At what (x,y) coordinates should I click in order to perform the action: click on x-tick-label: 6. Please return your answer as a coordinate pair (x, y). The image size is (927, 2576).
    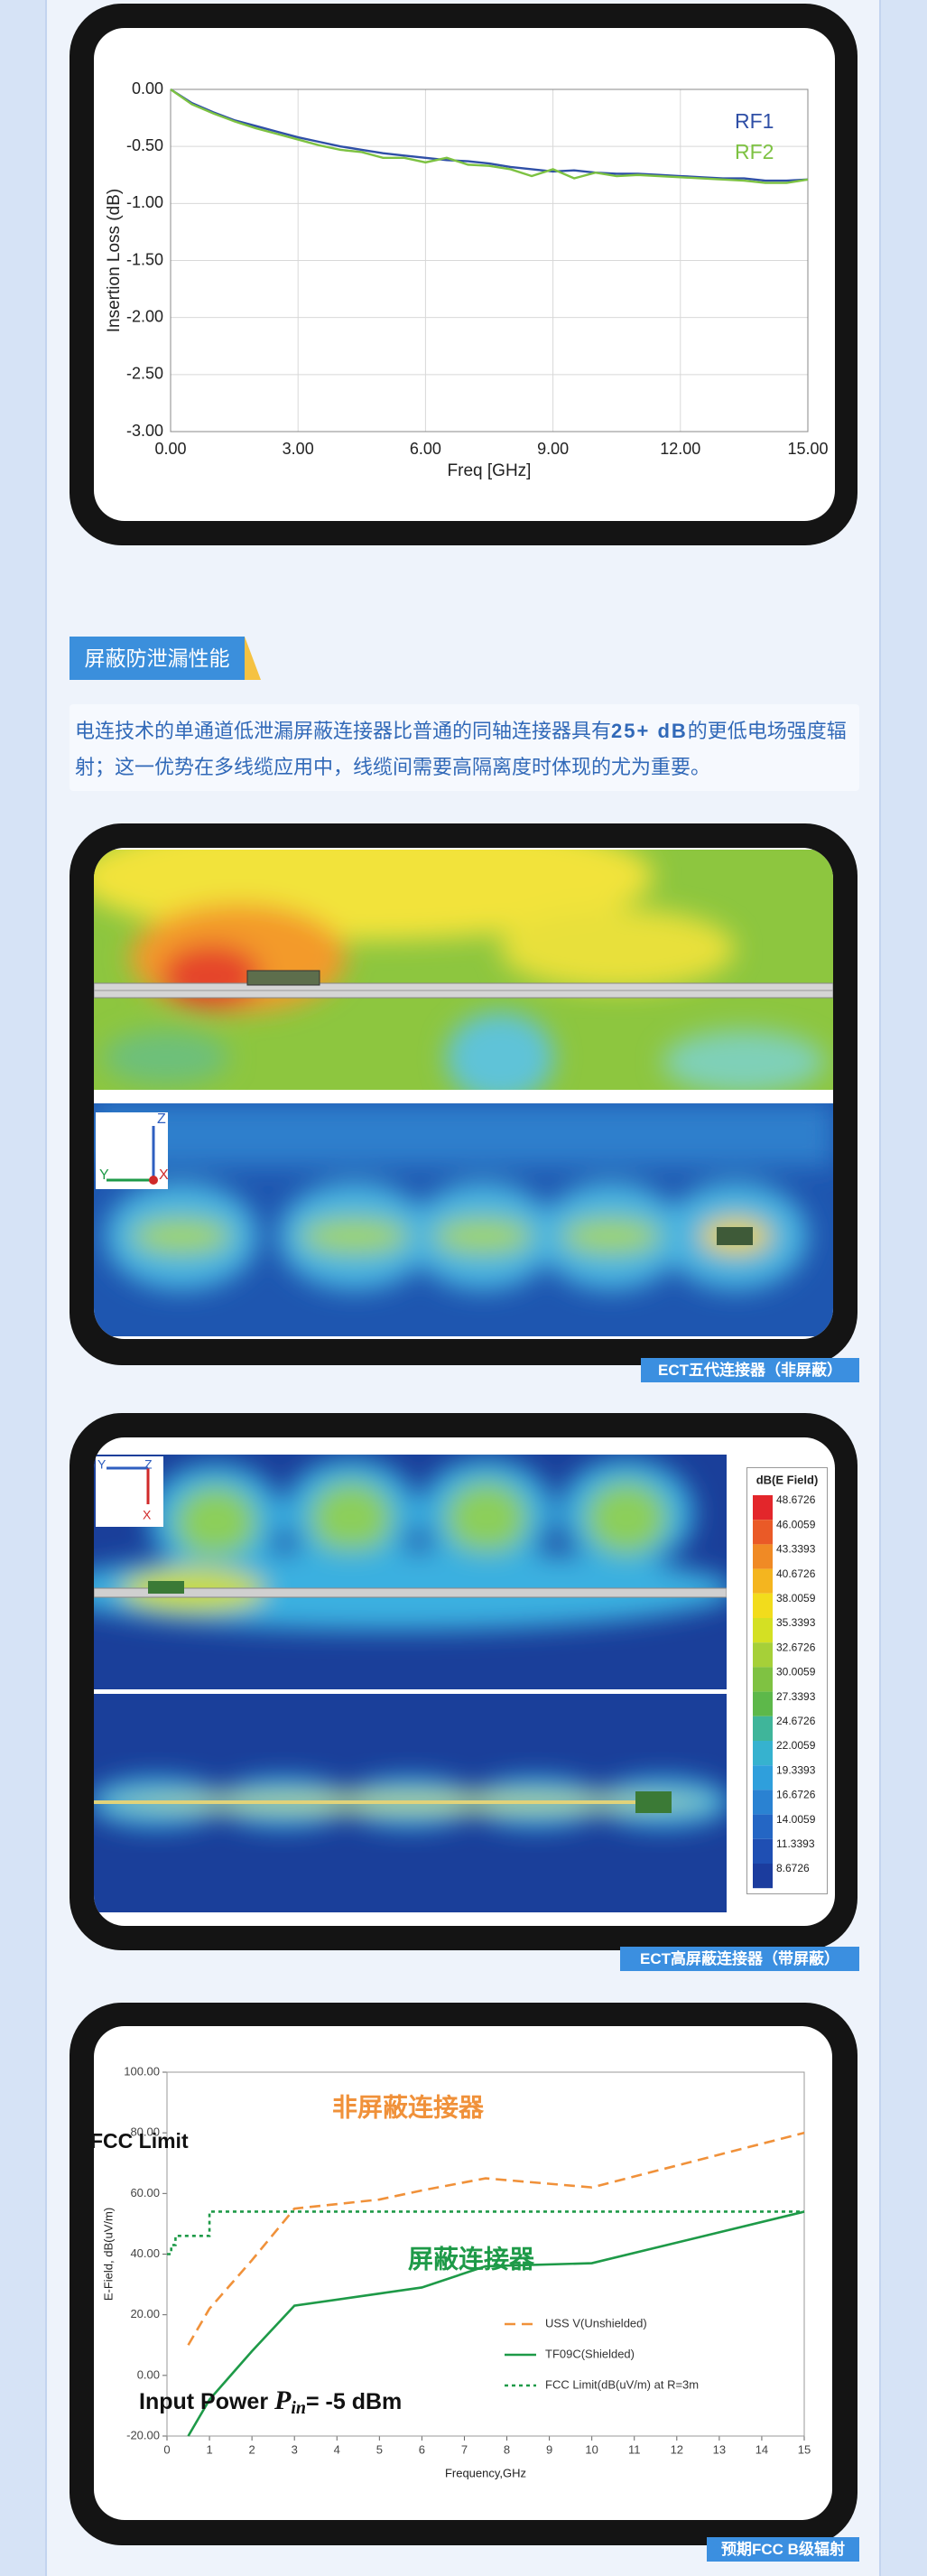
    Looking at the image, I should click on (422, 2449).